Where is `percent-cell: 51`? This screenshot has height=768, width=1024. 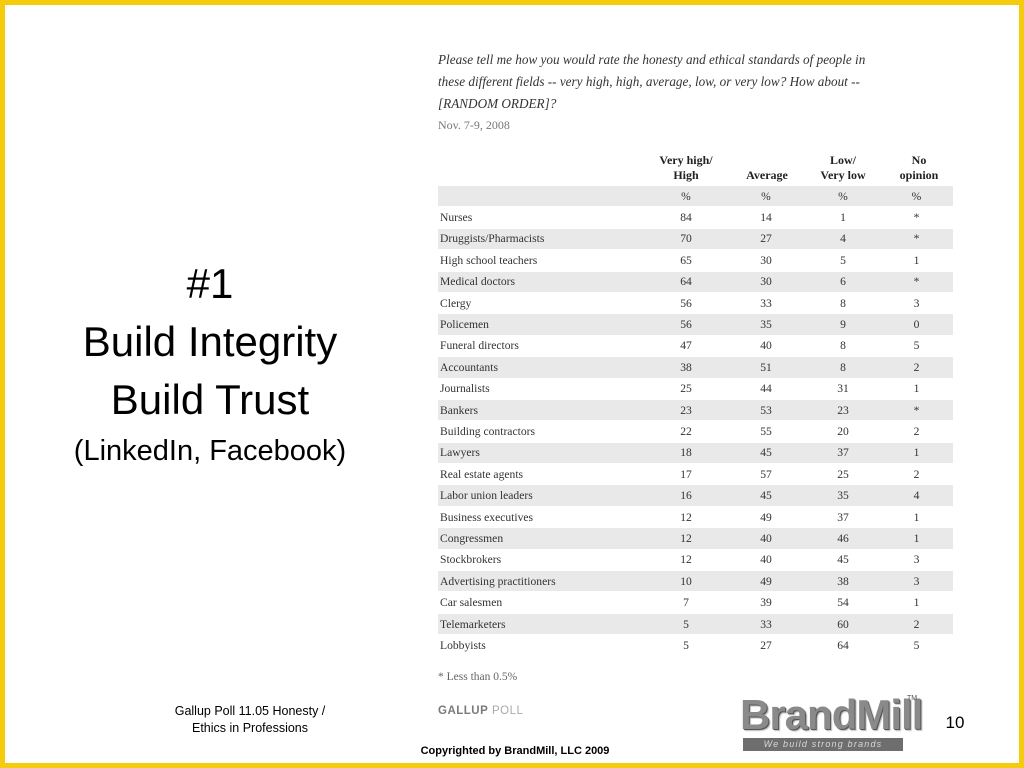
percent-cell: 51 is located at coordinates (766, 367).